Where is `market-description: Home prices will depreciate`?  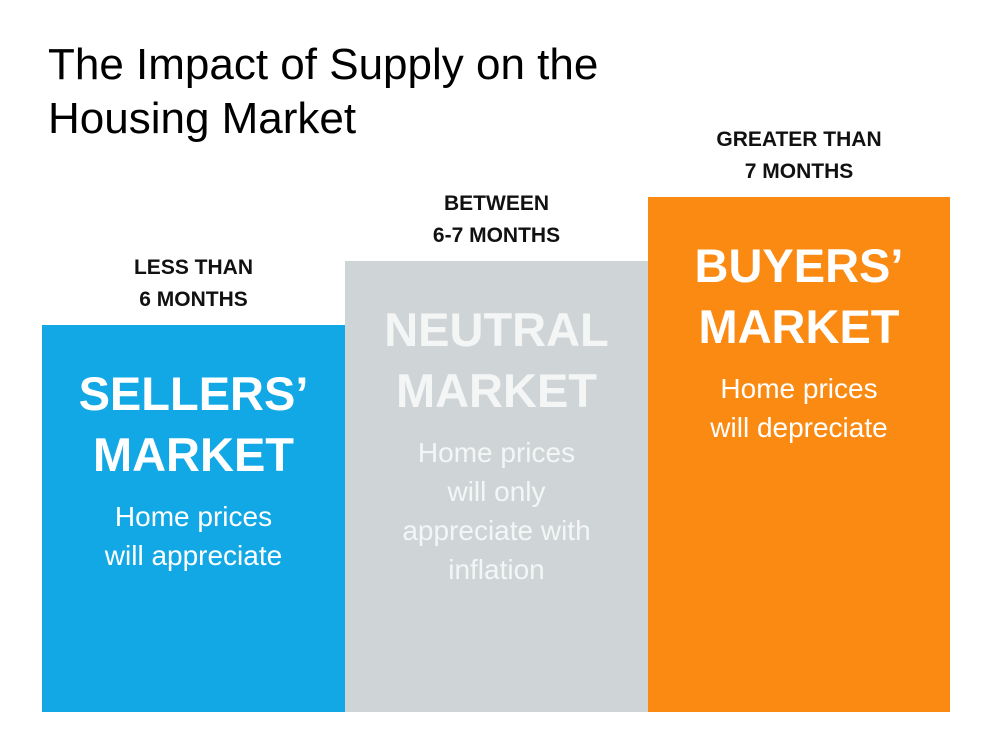
market-description: Home prices will depreciate is located at coordinates (799, 408).